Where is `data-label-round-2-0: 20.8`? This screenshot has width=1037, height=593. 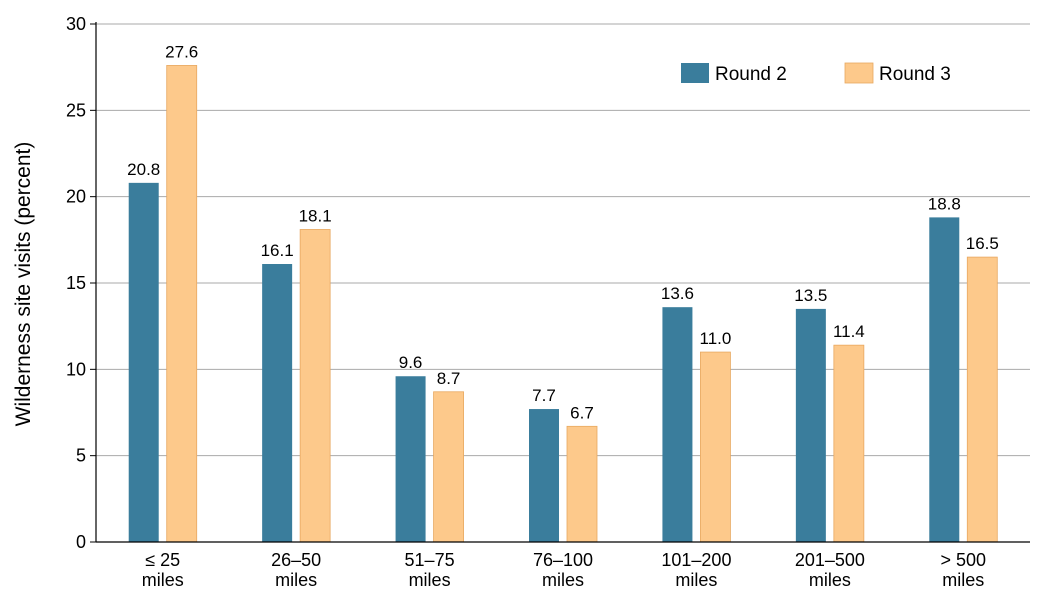 data-label-round-2-0: 20.8 is located at coordinates (143, 169).